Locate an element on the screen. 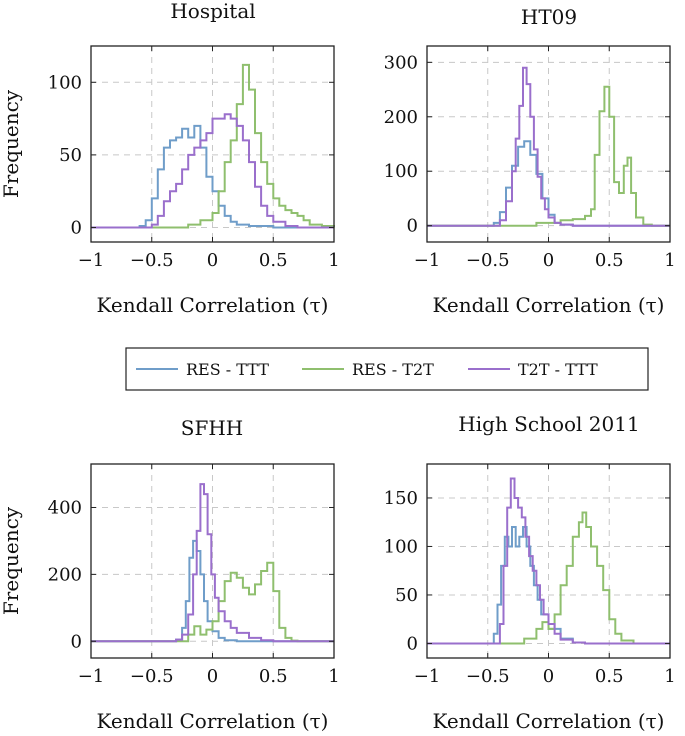 Image resolution: width=685 pixels, height=736 pixels. legend: RES - TTT RES - T2T T2T - TTT is located at coordinates (387, 369).